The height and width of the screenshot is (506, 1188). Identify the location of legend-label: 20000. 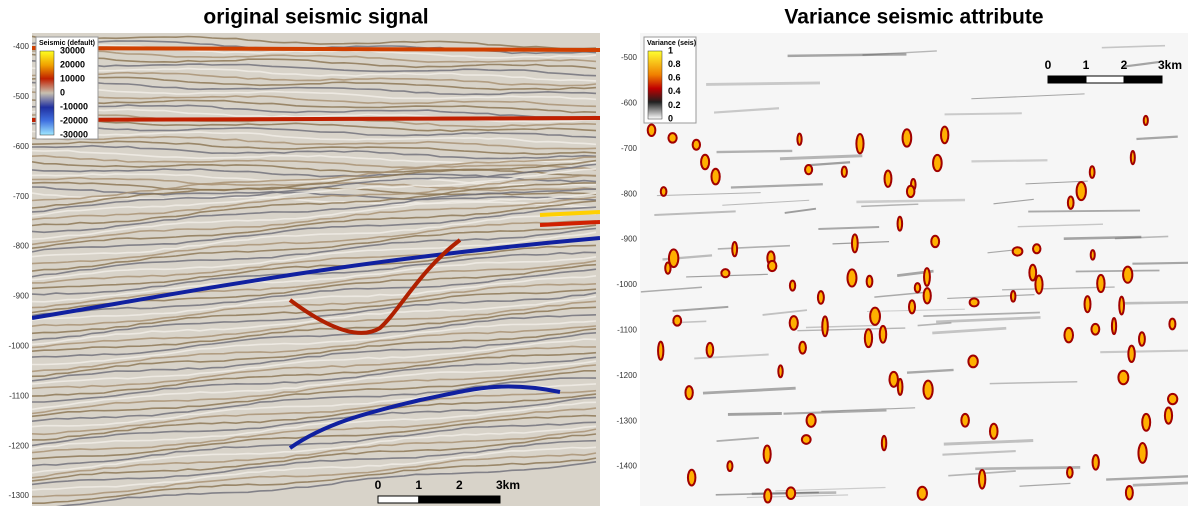
(72, 64).